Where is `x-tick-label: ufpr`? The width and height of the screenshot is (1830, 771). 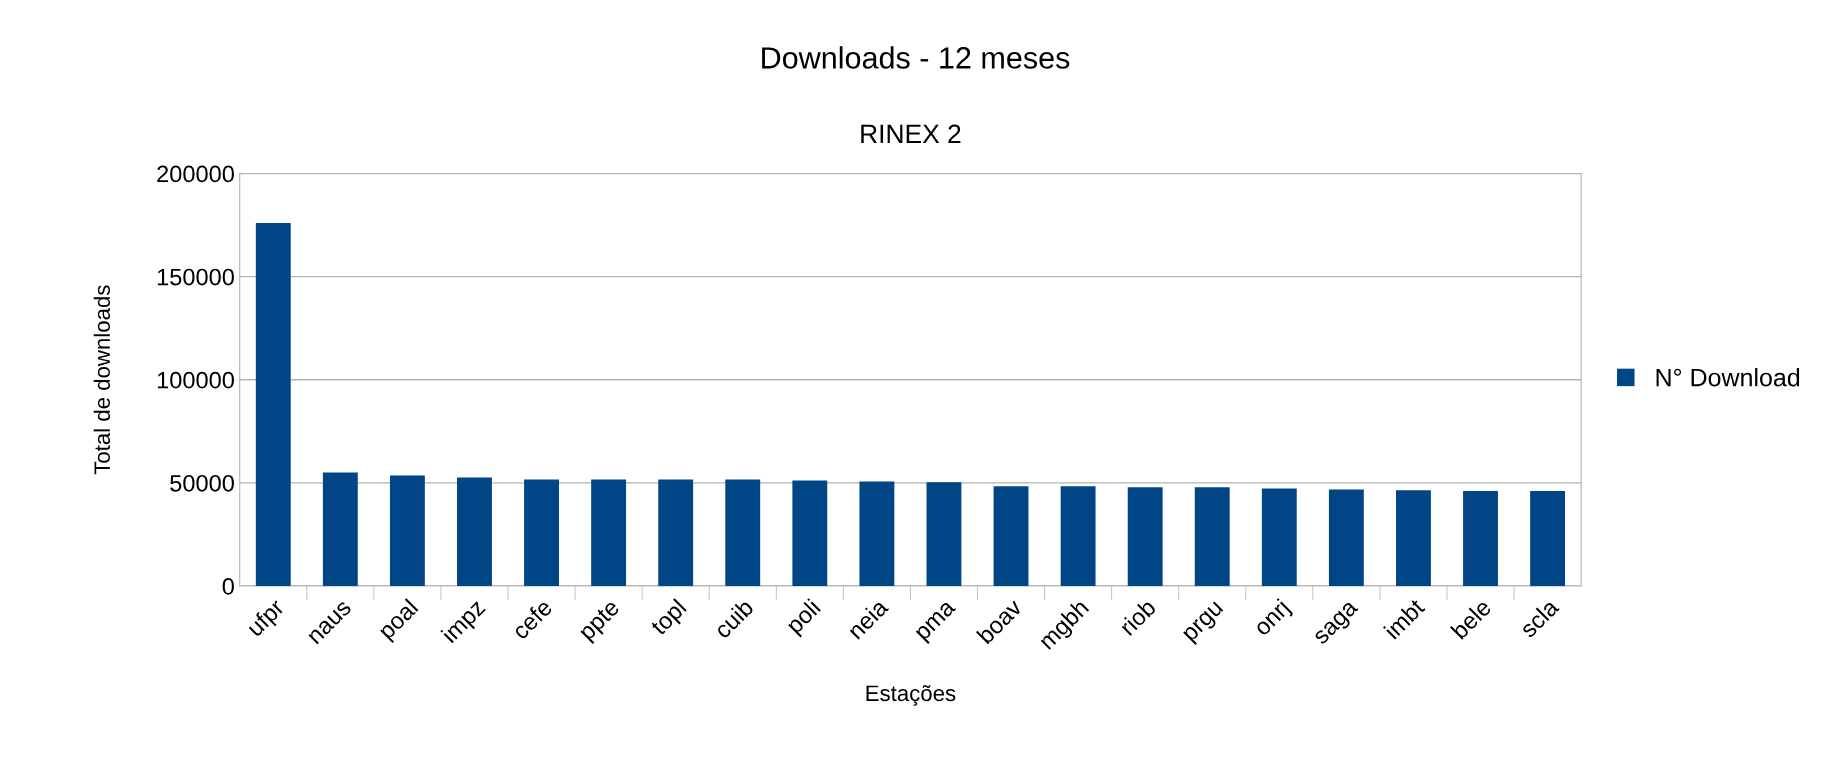
x-tick-label: ufpr is located at coordinates (267, 619).